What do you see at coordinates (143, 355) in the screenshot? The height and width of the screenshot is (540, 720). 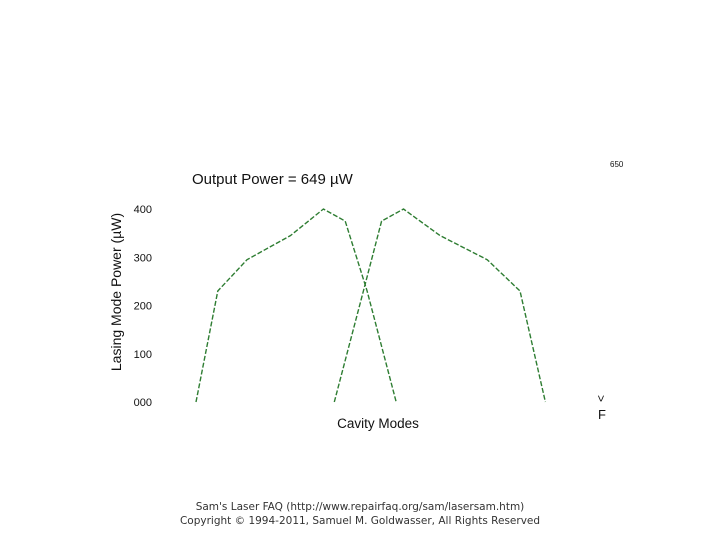 I see `y-tick-label: 100` at bounding box center [143, 355].